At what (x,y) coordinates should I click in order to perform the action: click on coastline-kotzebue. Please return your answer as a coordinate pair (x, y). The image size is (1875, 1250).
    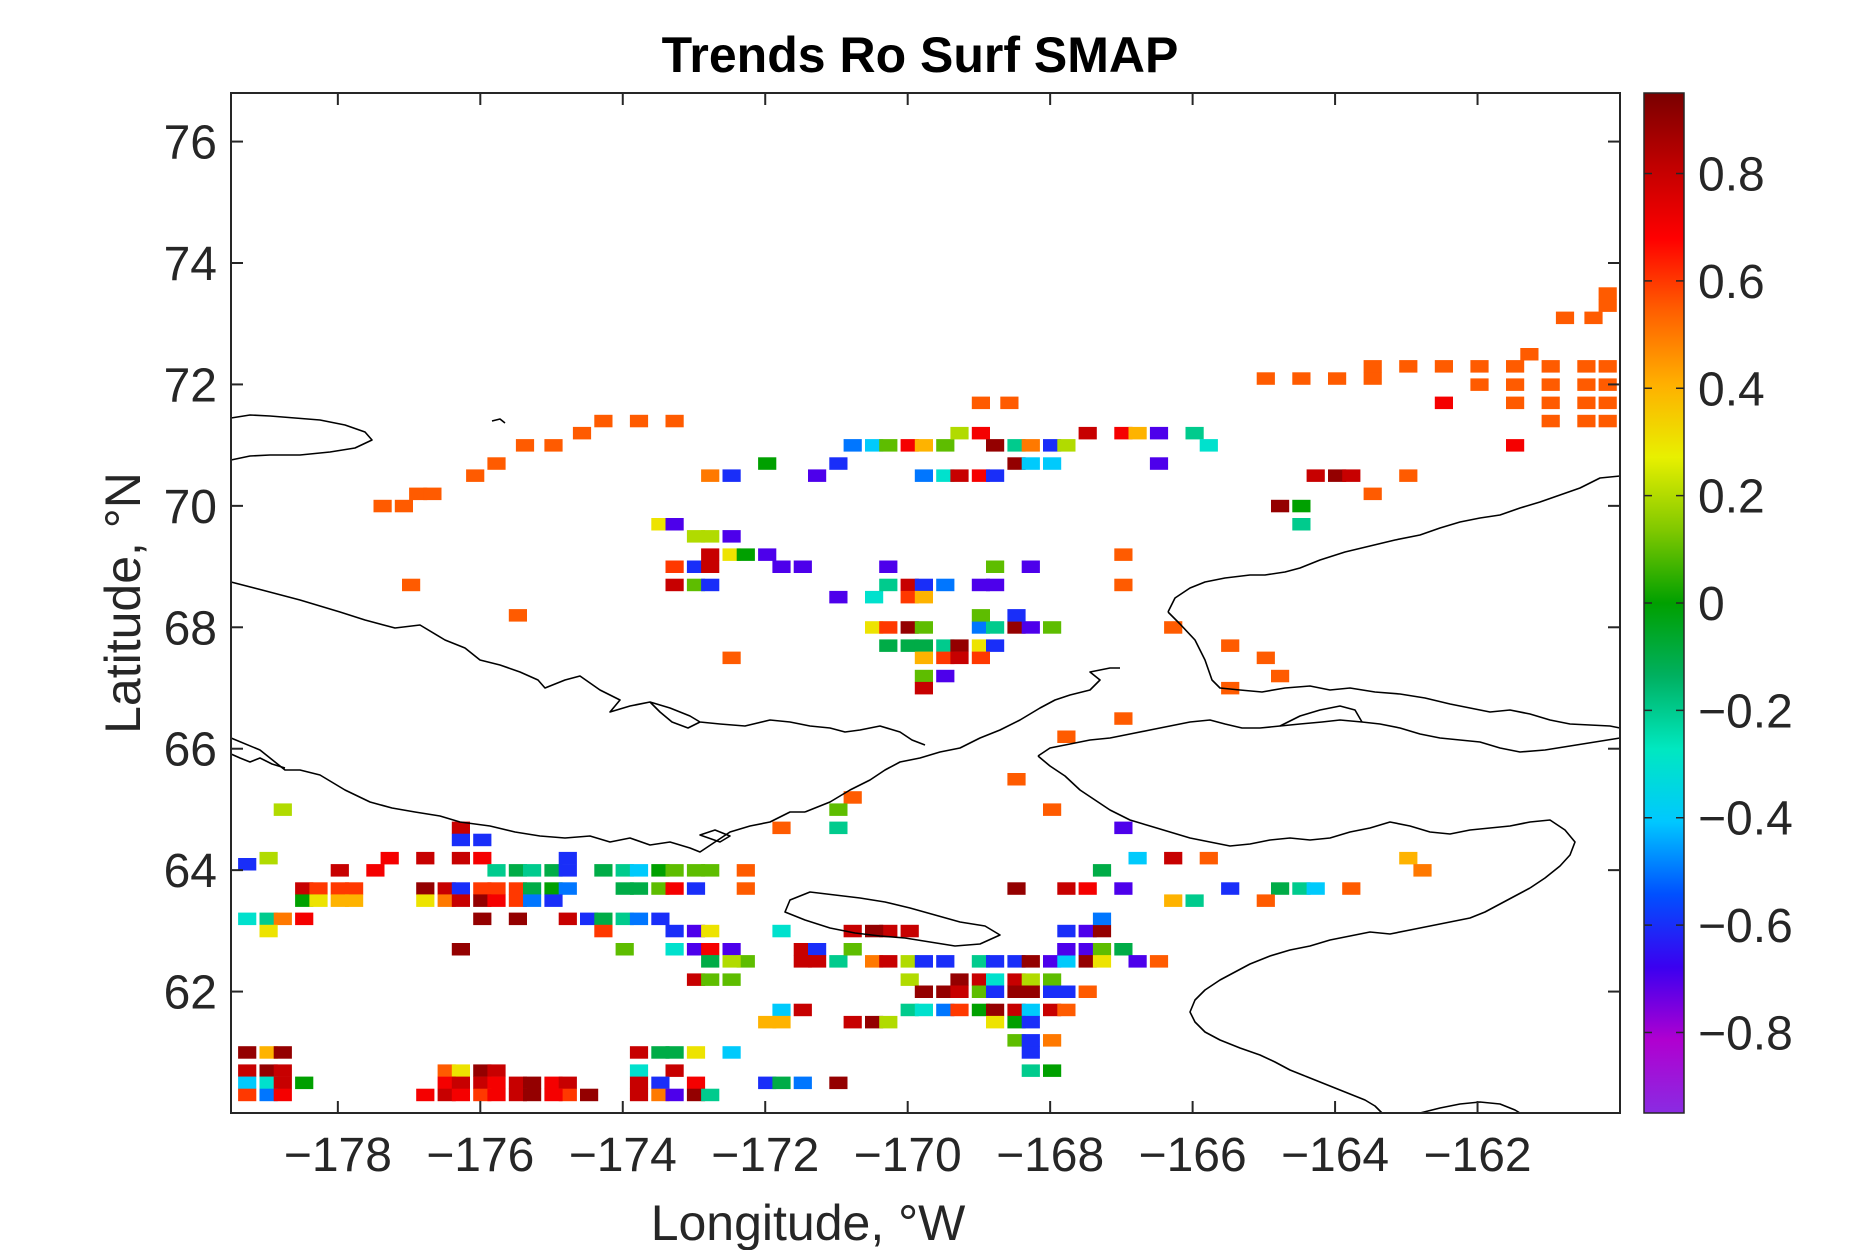
    Looking at the image, I should click on (1321, 716).